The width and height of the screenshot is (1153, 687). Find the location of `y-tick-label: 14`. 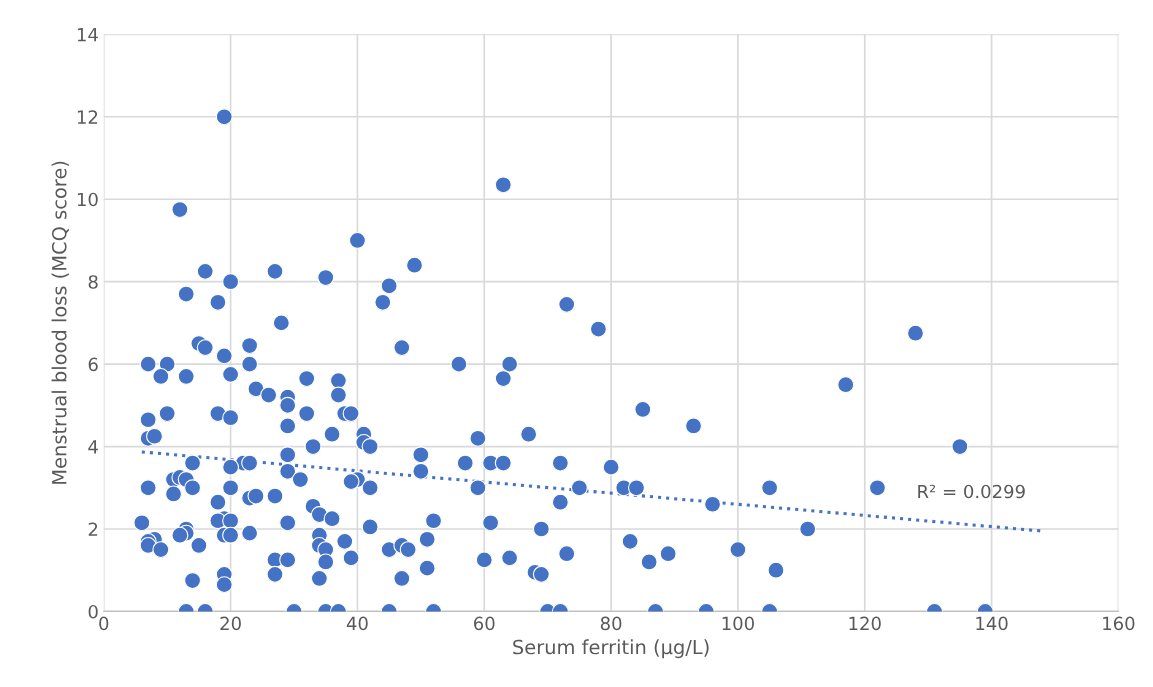

y-tick-label: 14 is located at coordinates (87, 35).